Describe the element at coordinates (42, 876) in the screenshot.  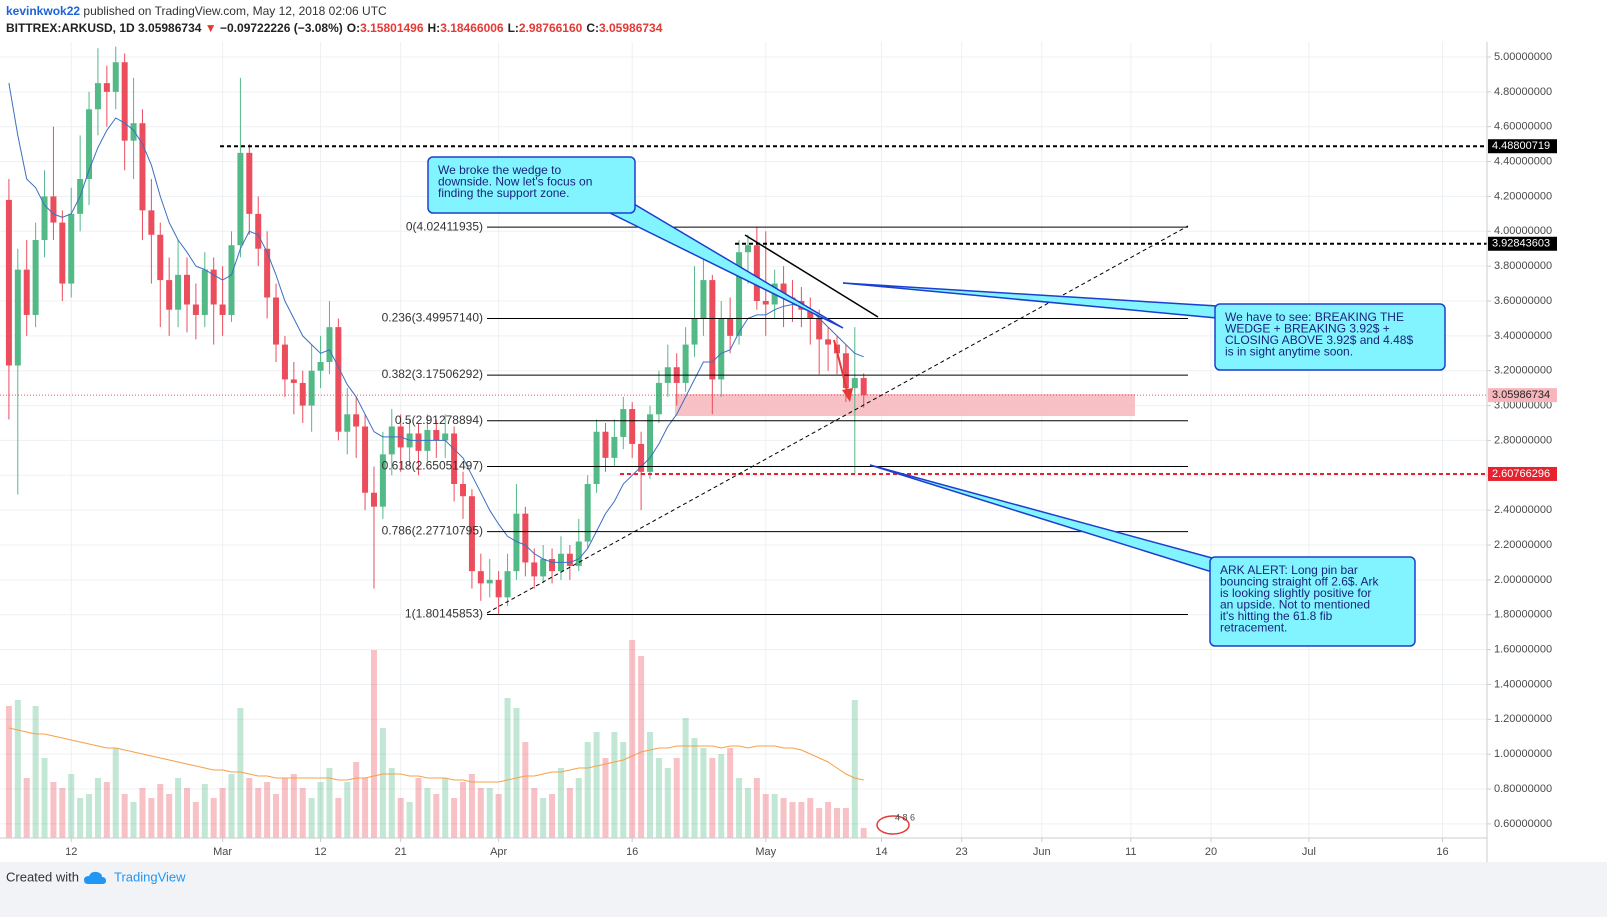
I see `created-with: Created with` at that location.